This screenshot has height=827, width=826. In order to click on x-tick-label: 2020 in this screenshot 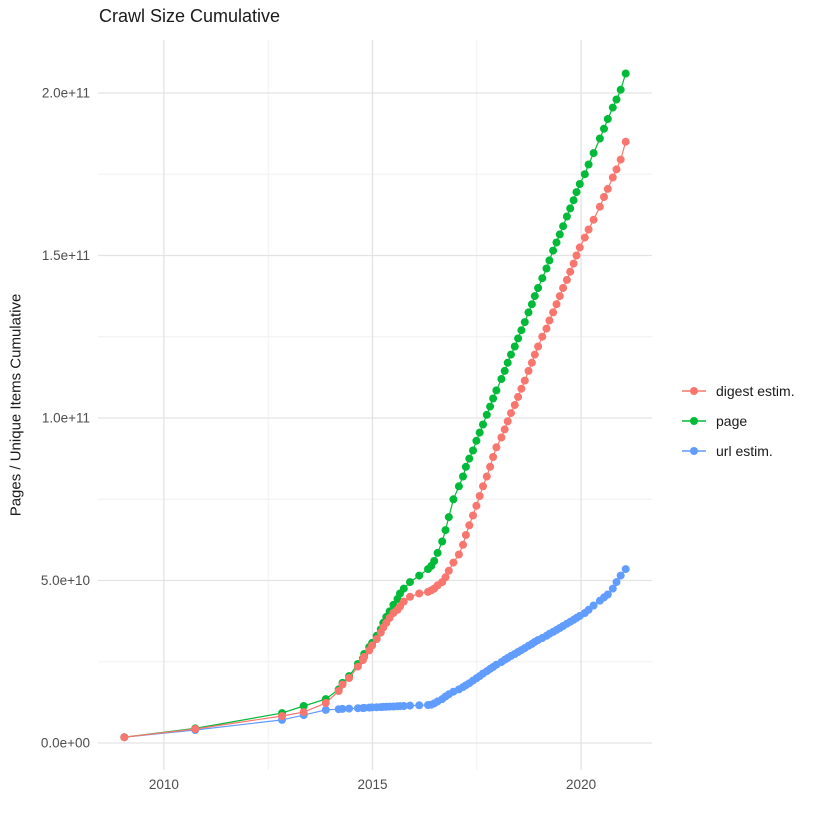, I will do `click(581, 784)`.